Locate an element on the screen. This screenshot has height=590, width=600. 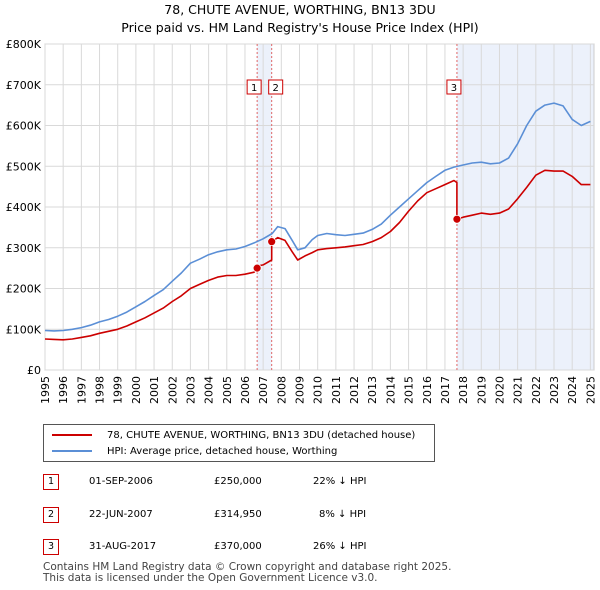
transaction-hpi-diff: 22% ↓ HPI is located at coordinates (340, 481).